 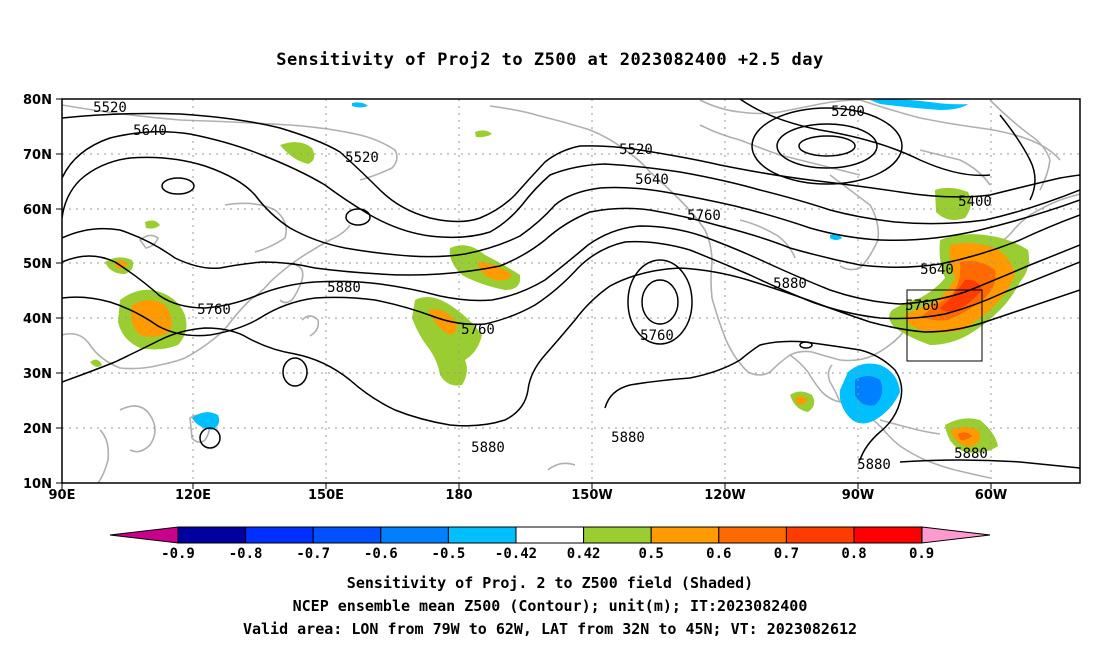 I want to click on colorbar-label: 0.6, so click(x=718, y=554).